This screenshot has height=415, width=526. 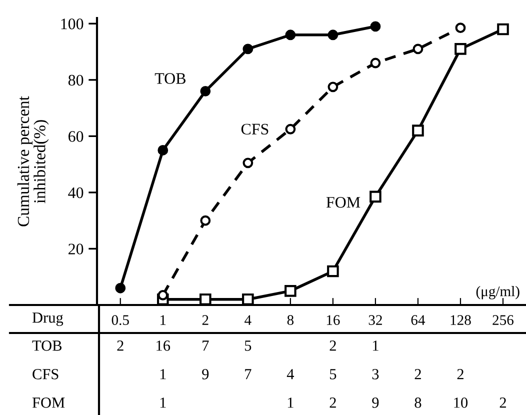 What do you see at coordinates (48, 319) in the screenshot?
I see `text: Drug` at bounding box center [48, 319].